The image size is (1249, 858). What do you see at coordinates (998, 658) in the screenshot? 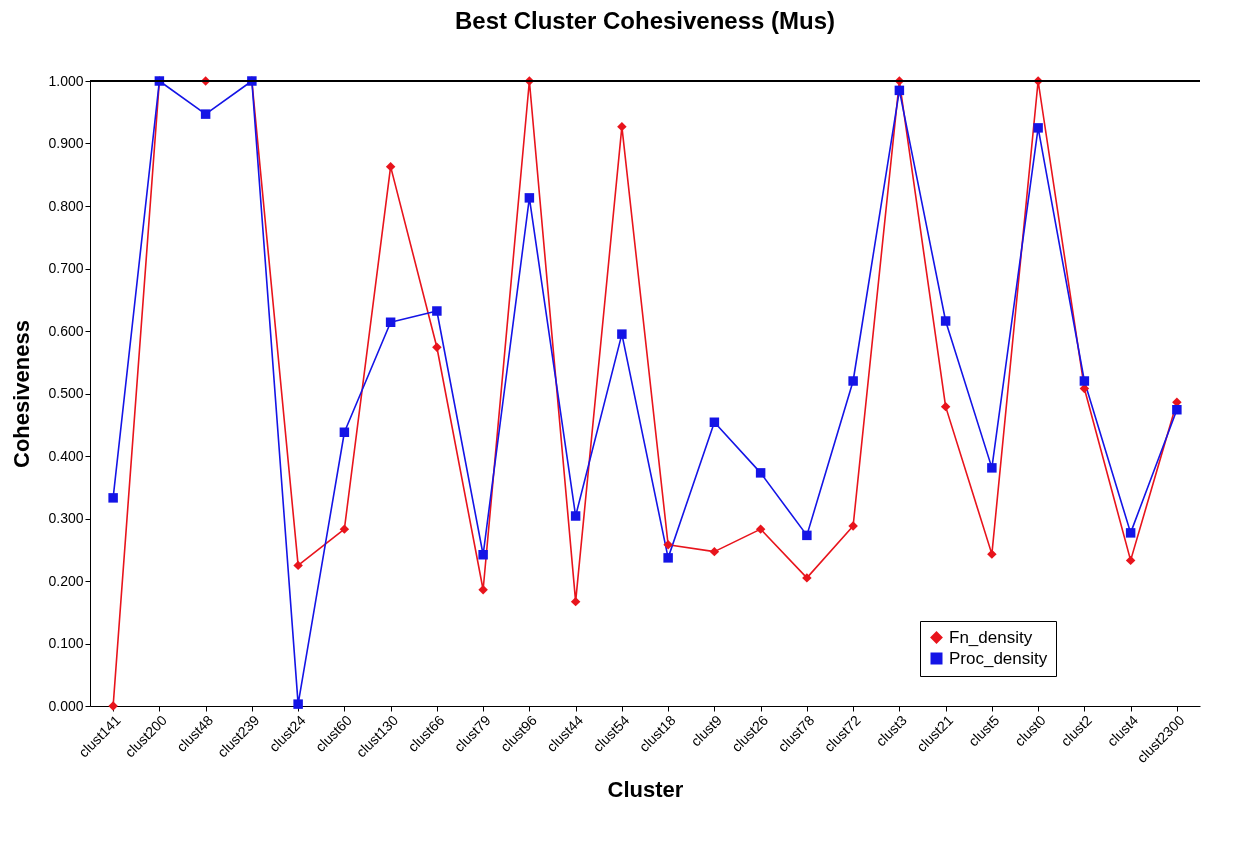
I see `legend-label: Proc_density` at bounding box center [998, 658].